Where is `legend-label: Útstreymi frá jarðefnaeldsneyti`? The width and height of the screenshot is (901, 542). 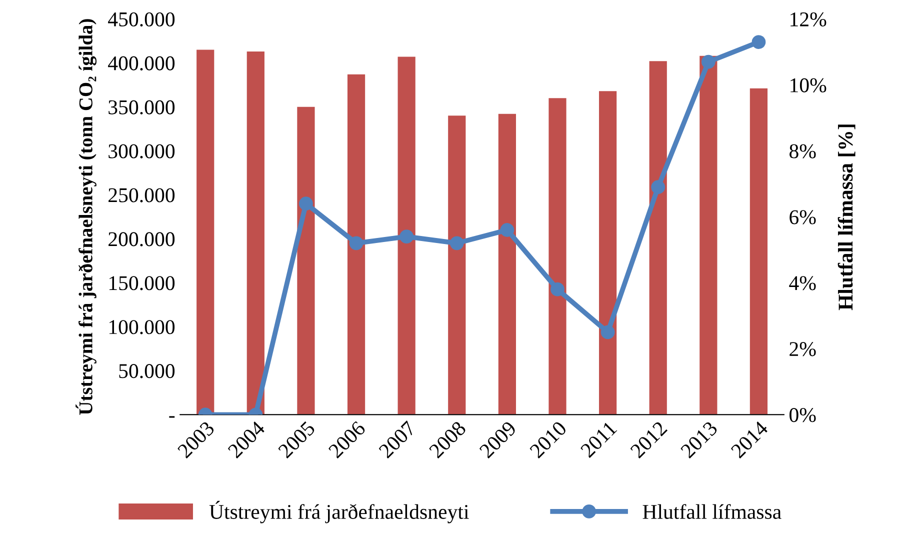 legend-label: Útstreymi frá jarðefnaeldsneyti is located at coordinates (339, 512).